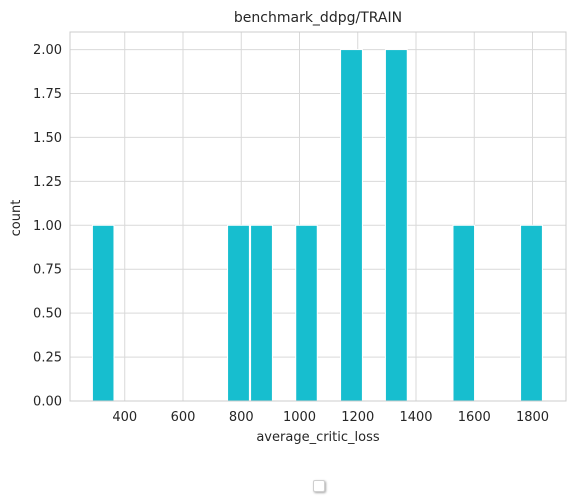  Describe the element at coordinates (319, 486) in the screenshot. I see `legend-box` at that location.